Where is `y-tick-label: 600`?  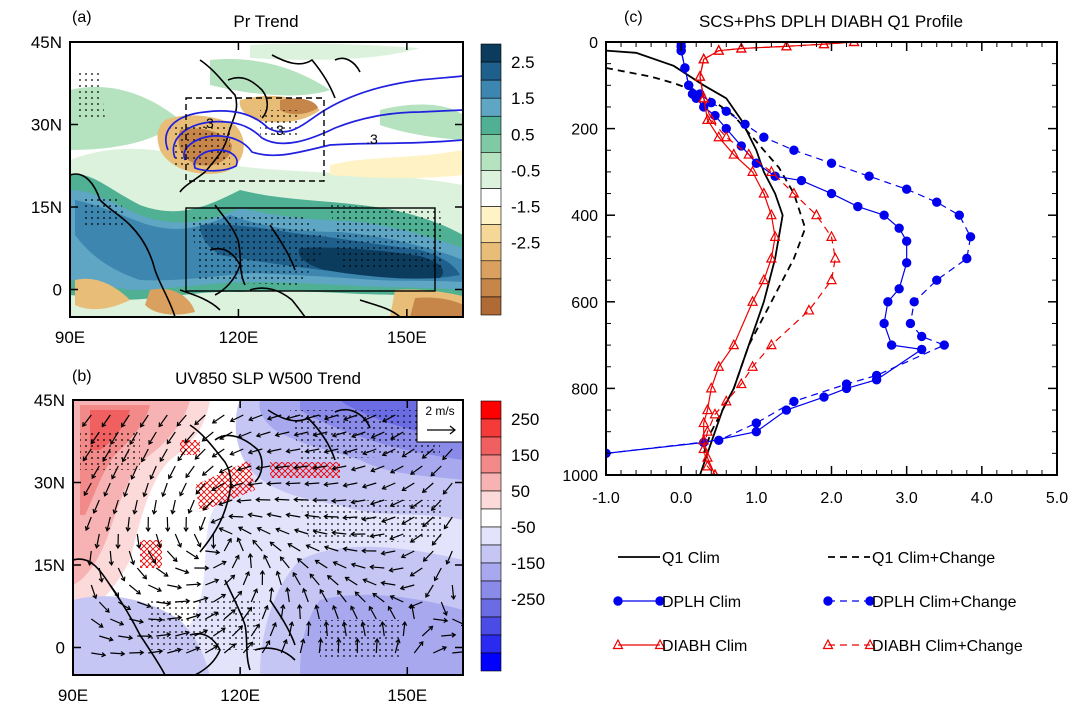
y-tick-label: 600 is located at coordinates (584, 303).